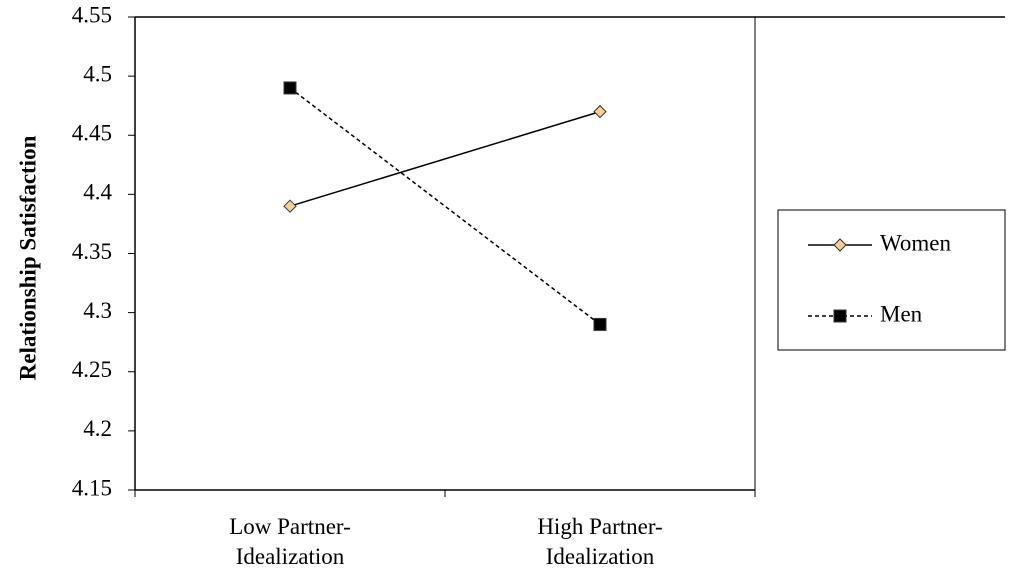 This screenshot has height=578, width=1013. I want to click on legend-label: Men, so click(901, 313).